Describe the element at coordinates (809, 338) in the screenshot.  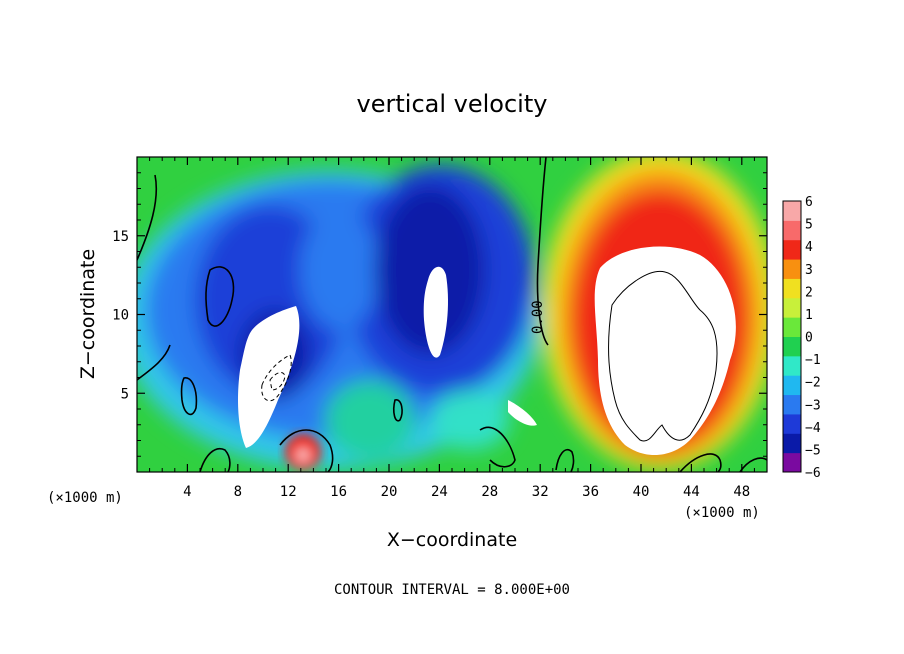
I see `colorbar-label: 0` at that location.